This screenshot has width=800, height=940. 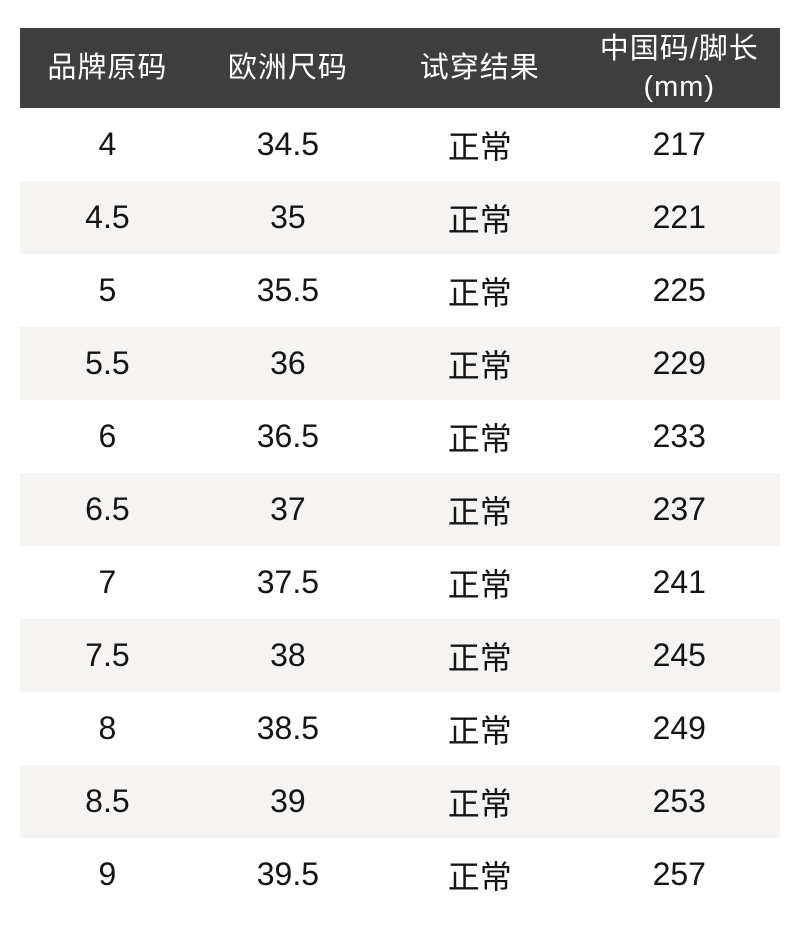 I want to click on cell-eu-size: 36, so click(x=288, y=363).